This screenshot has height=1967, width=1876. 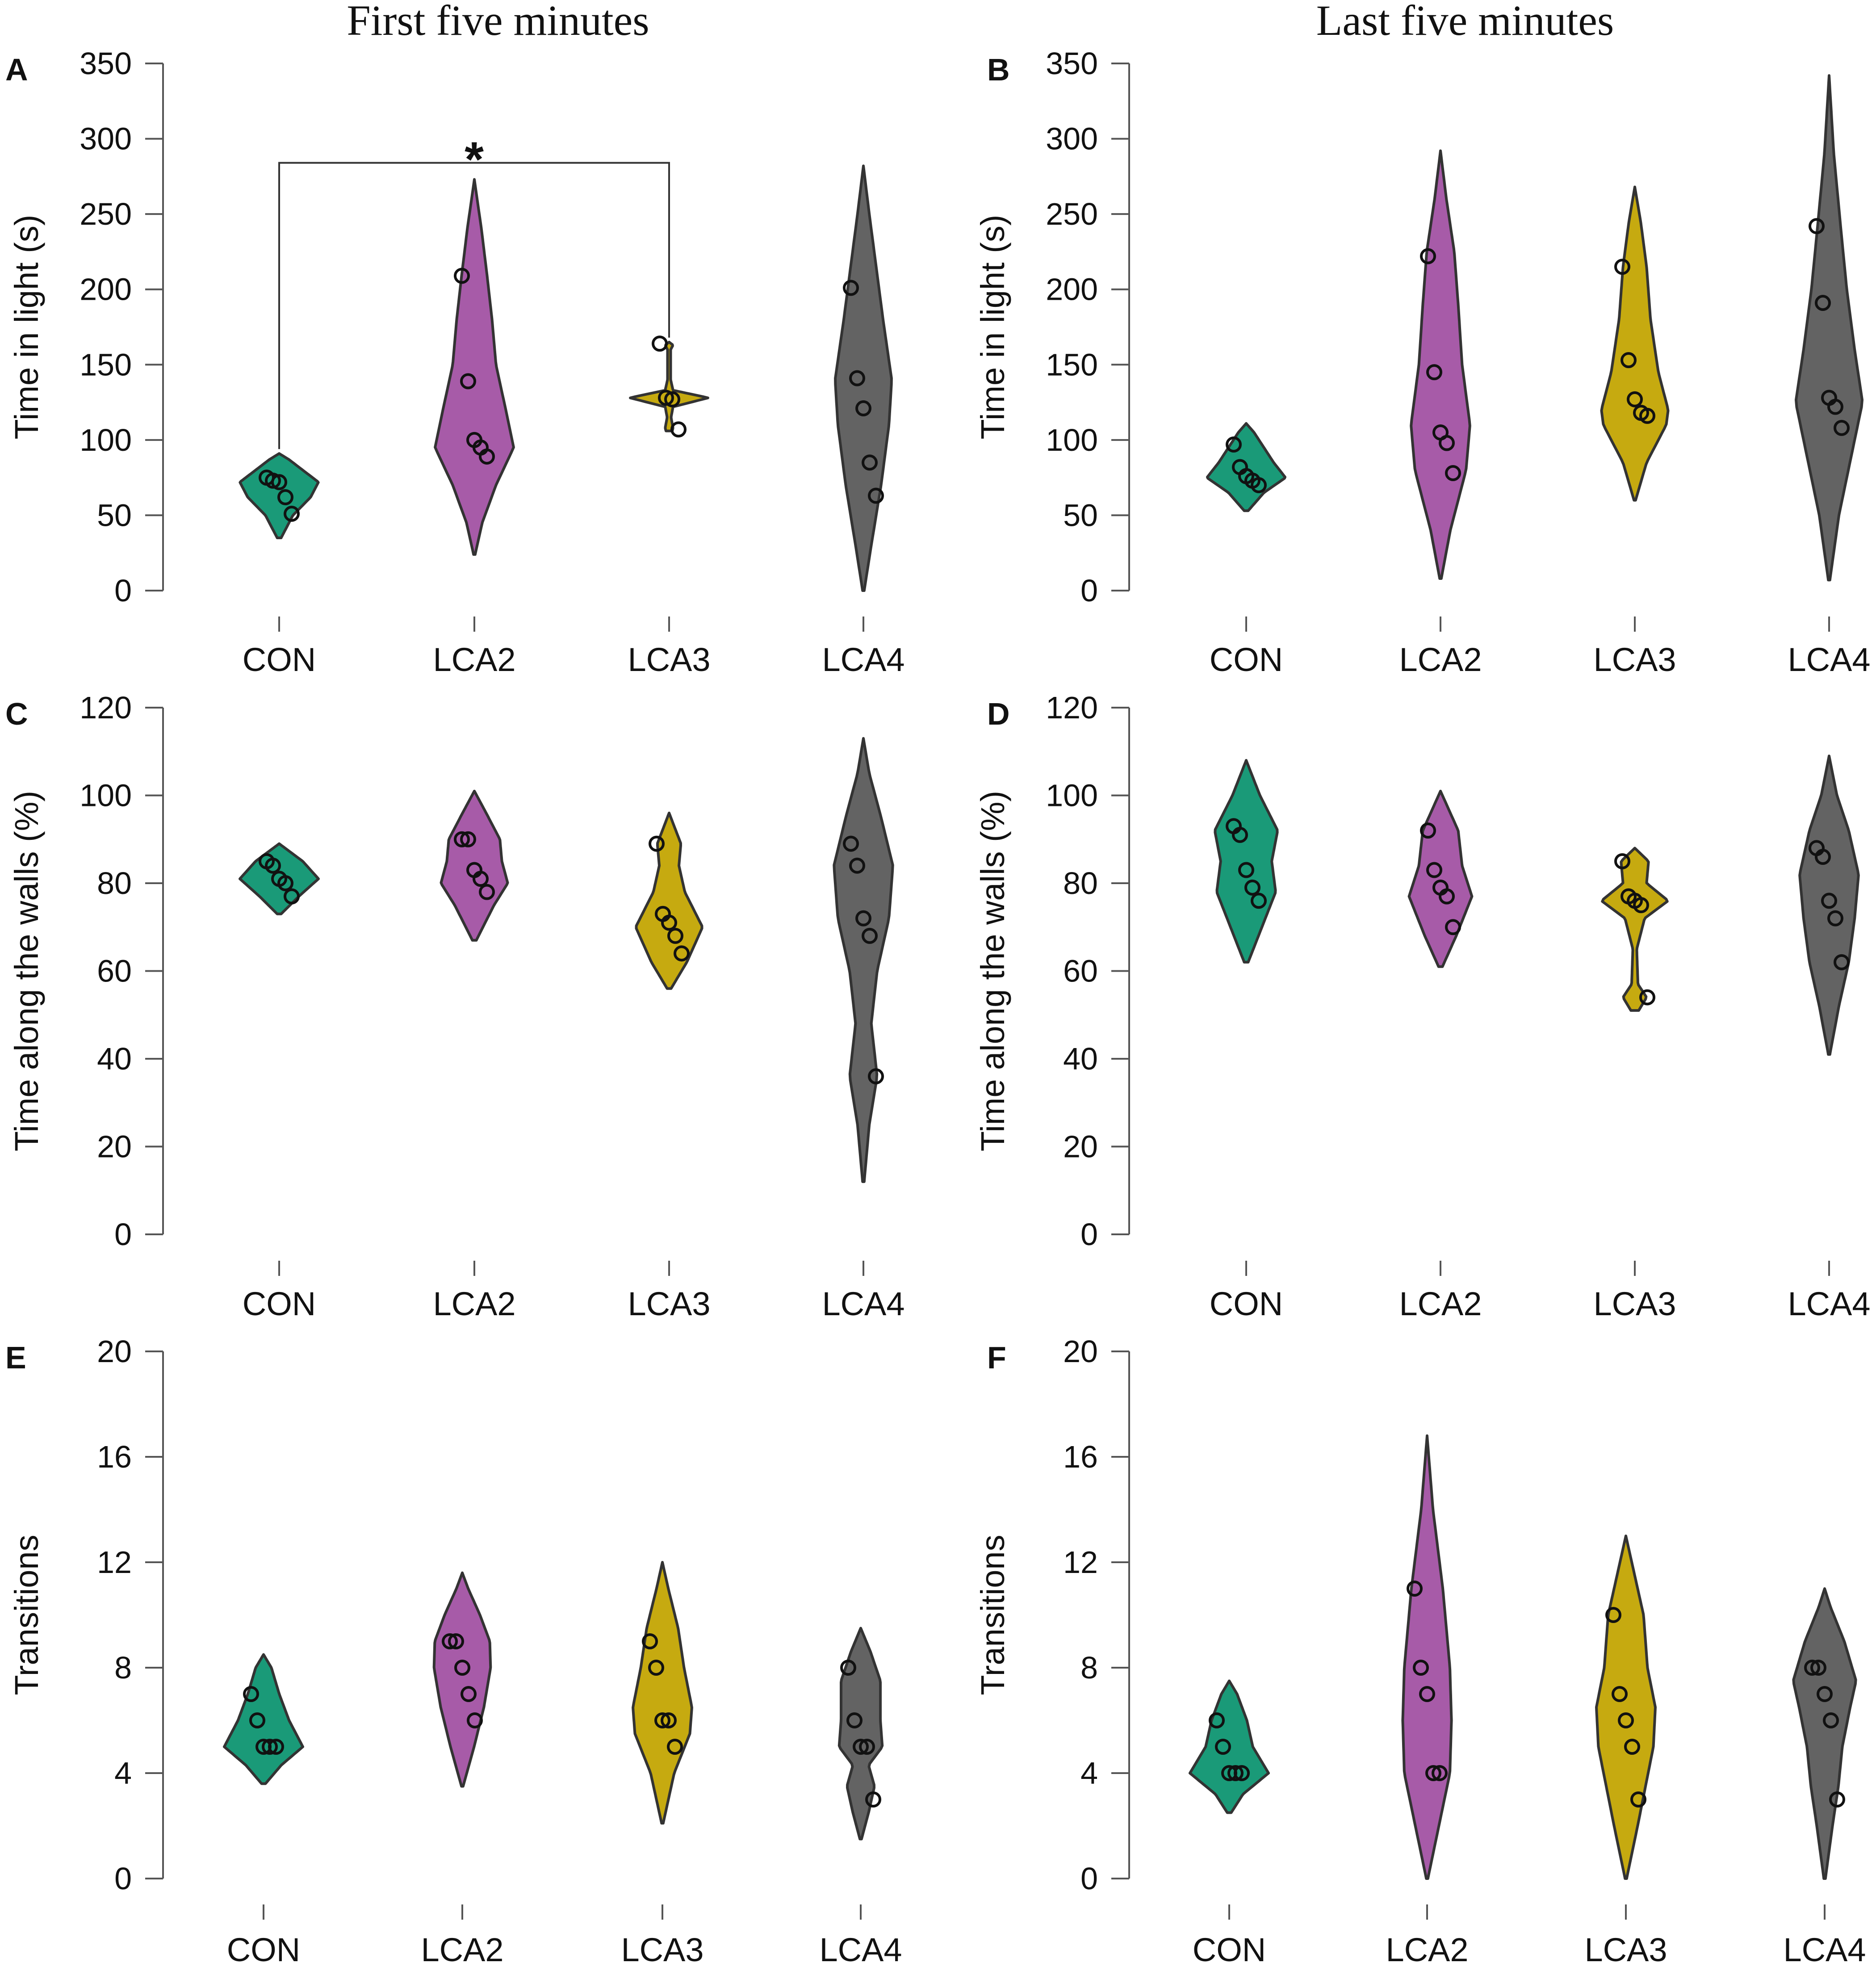 What do you see at coordinates (1072, 139) in the screenshot?
I see `y-tick-label: 300` at bounding box center [1072, 139].